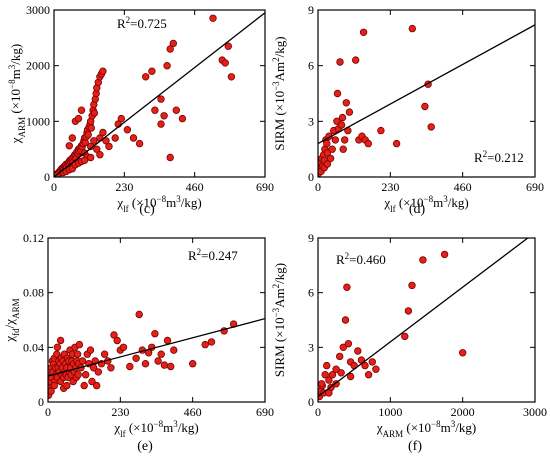 The height and width of the screenshot is (460, 550). Describe the element at coordinates (426, 429) in the screenshot. I see `x-axis-label: χARM (×10−8m3/kg)` at that location.